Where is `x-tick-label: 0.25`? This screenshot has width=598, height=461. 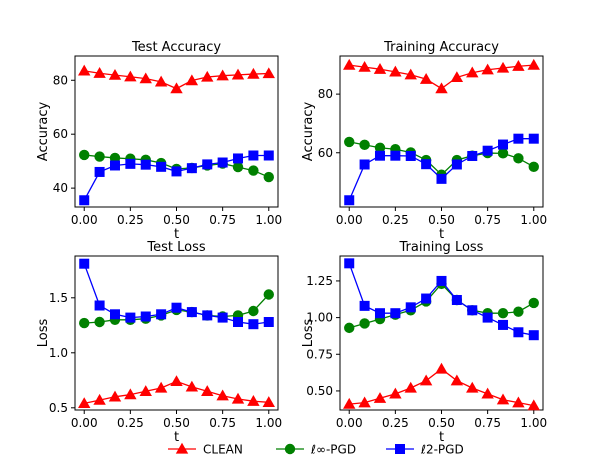
x-tick-label: 0.25 is located at coordinates (395, 423).